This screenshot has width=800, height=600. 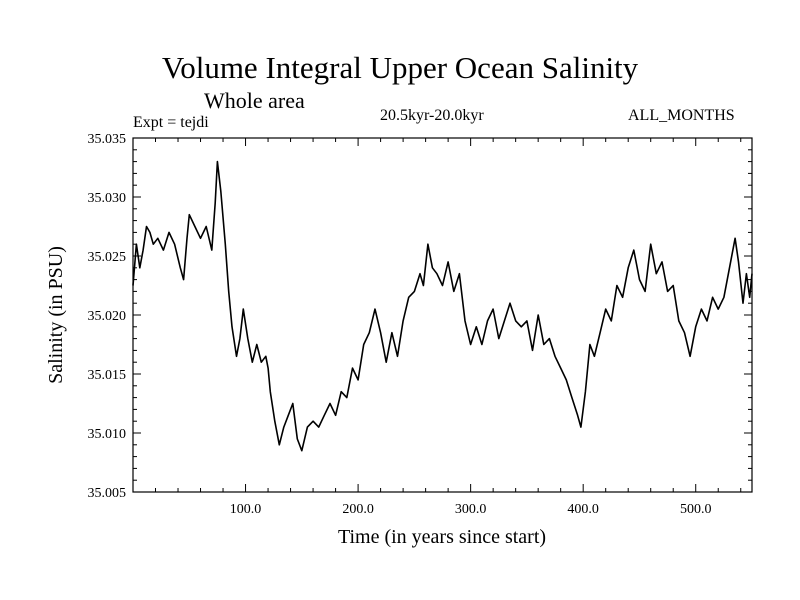 I want to click on y-tick-label: 35.015, so click(x=107, y=375).